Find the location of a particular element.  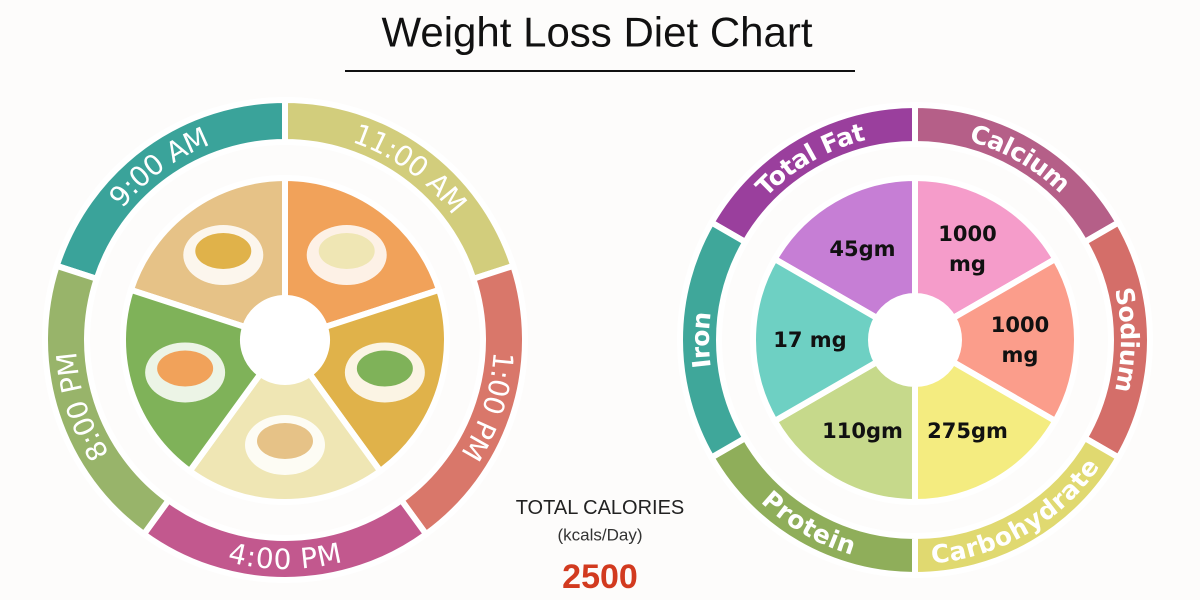

nutrient-ring-segment is located at coordinates (713, 340).